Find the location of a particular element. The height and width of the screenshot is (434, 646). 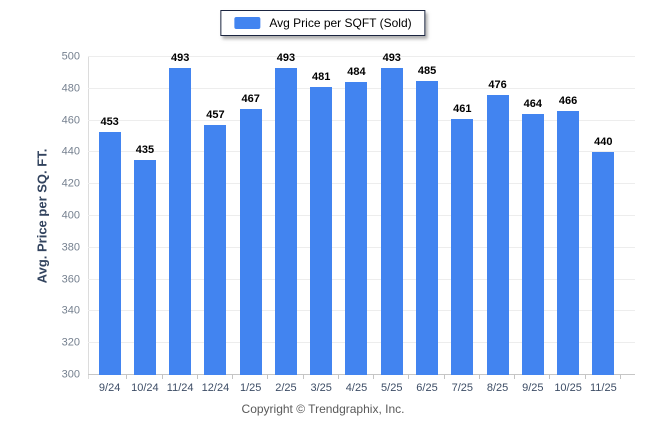

bar-group: 476 8/25 is located at coordinates (498, 225).